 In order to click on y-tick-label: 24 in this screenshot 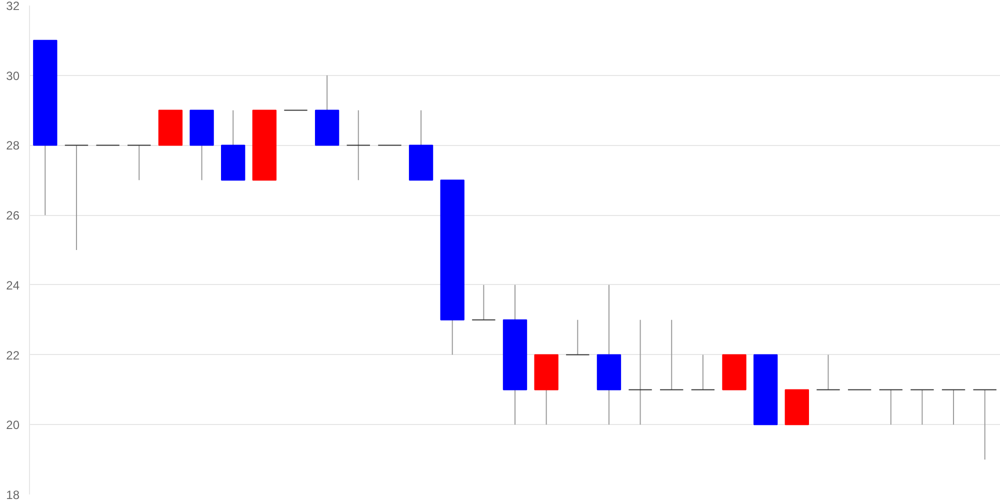, I will do `click(13, 285)`.